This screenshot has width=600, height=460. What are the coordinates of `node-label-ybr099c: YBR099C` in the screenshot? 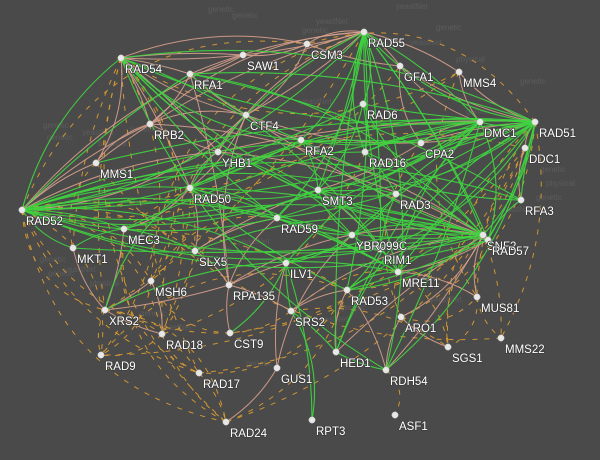 It's located at (381, 247).